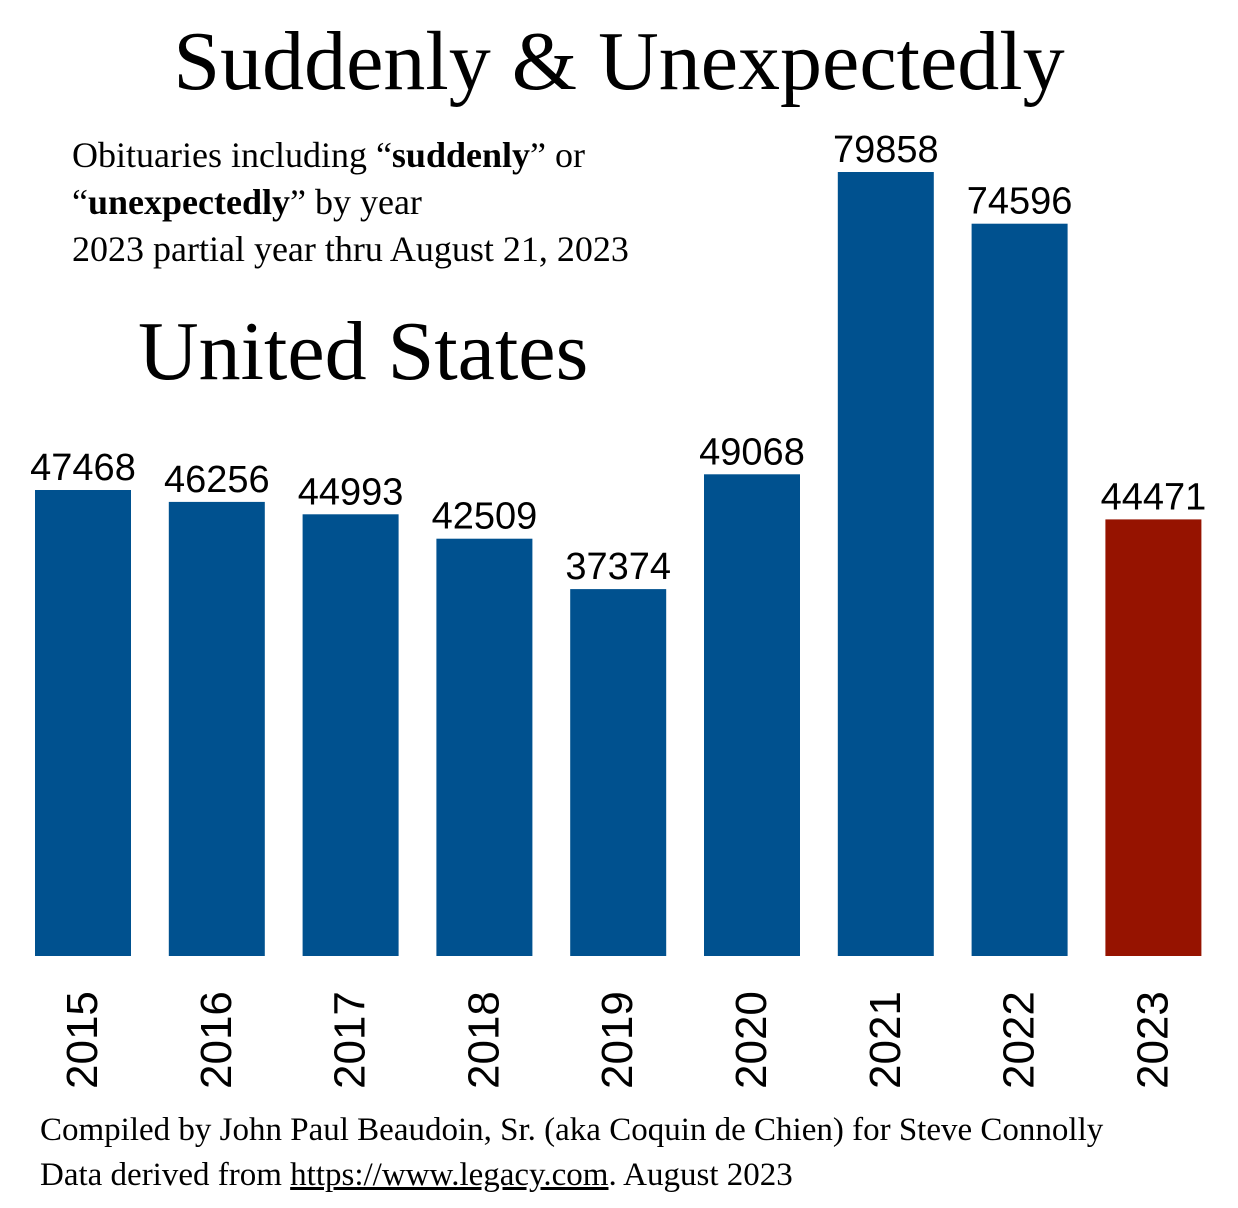 This screenshot has width=1238, height=1208. I want to click on x-tick-2018: 2018, so click(483, 1040).